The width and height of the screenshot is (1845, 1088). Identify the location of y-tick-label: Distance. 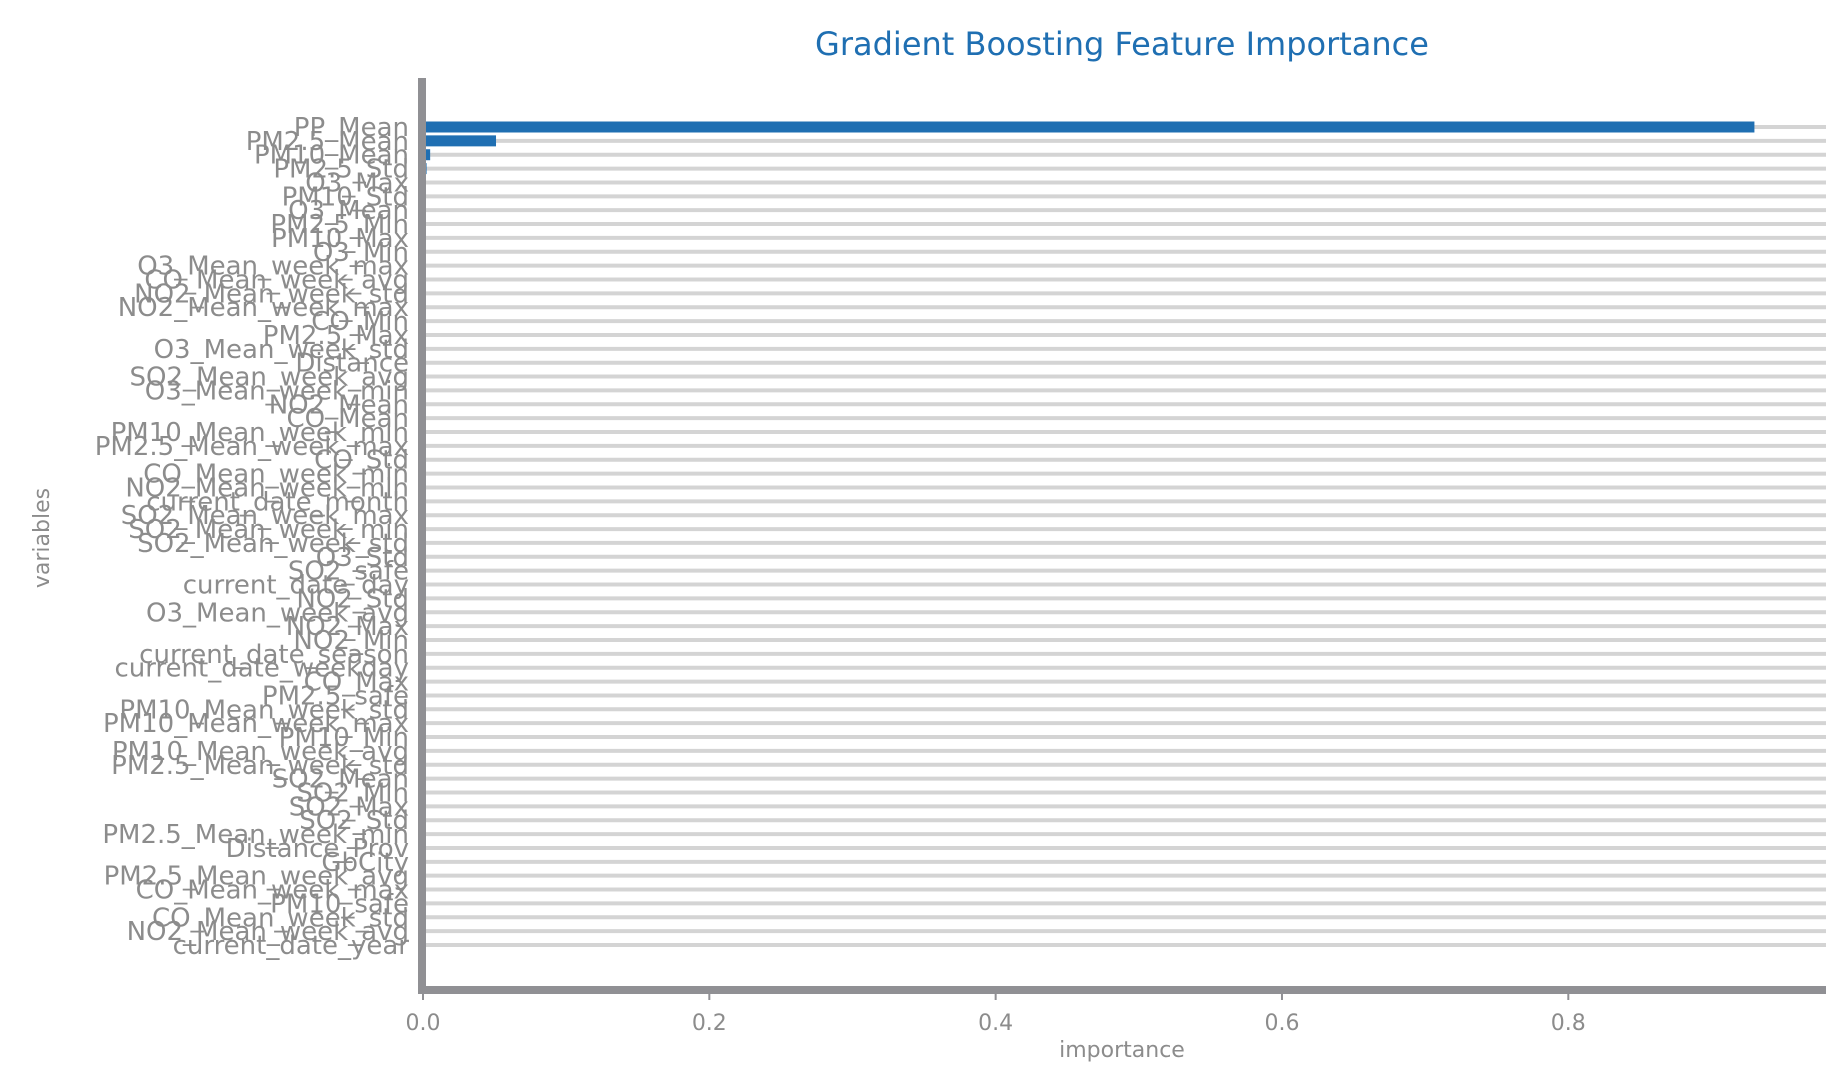
(352, 364).